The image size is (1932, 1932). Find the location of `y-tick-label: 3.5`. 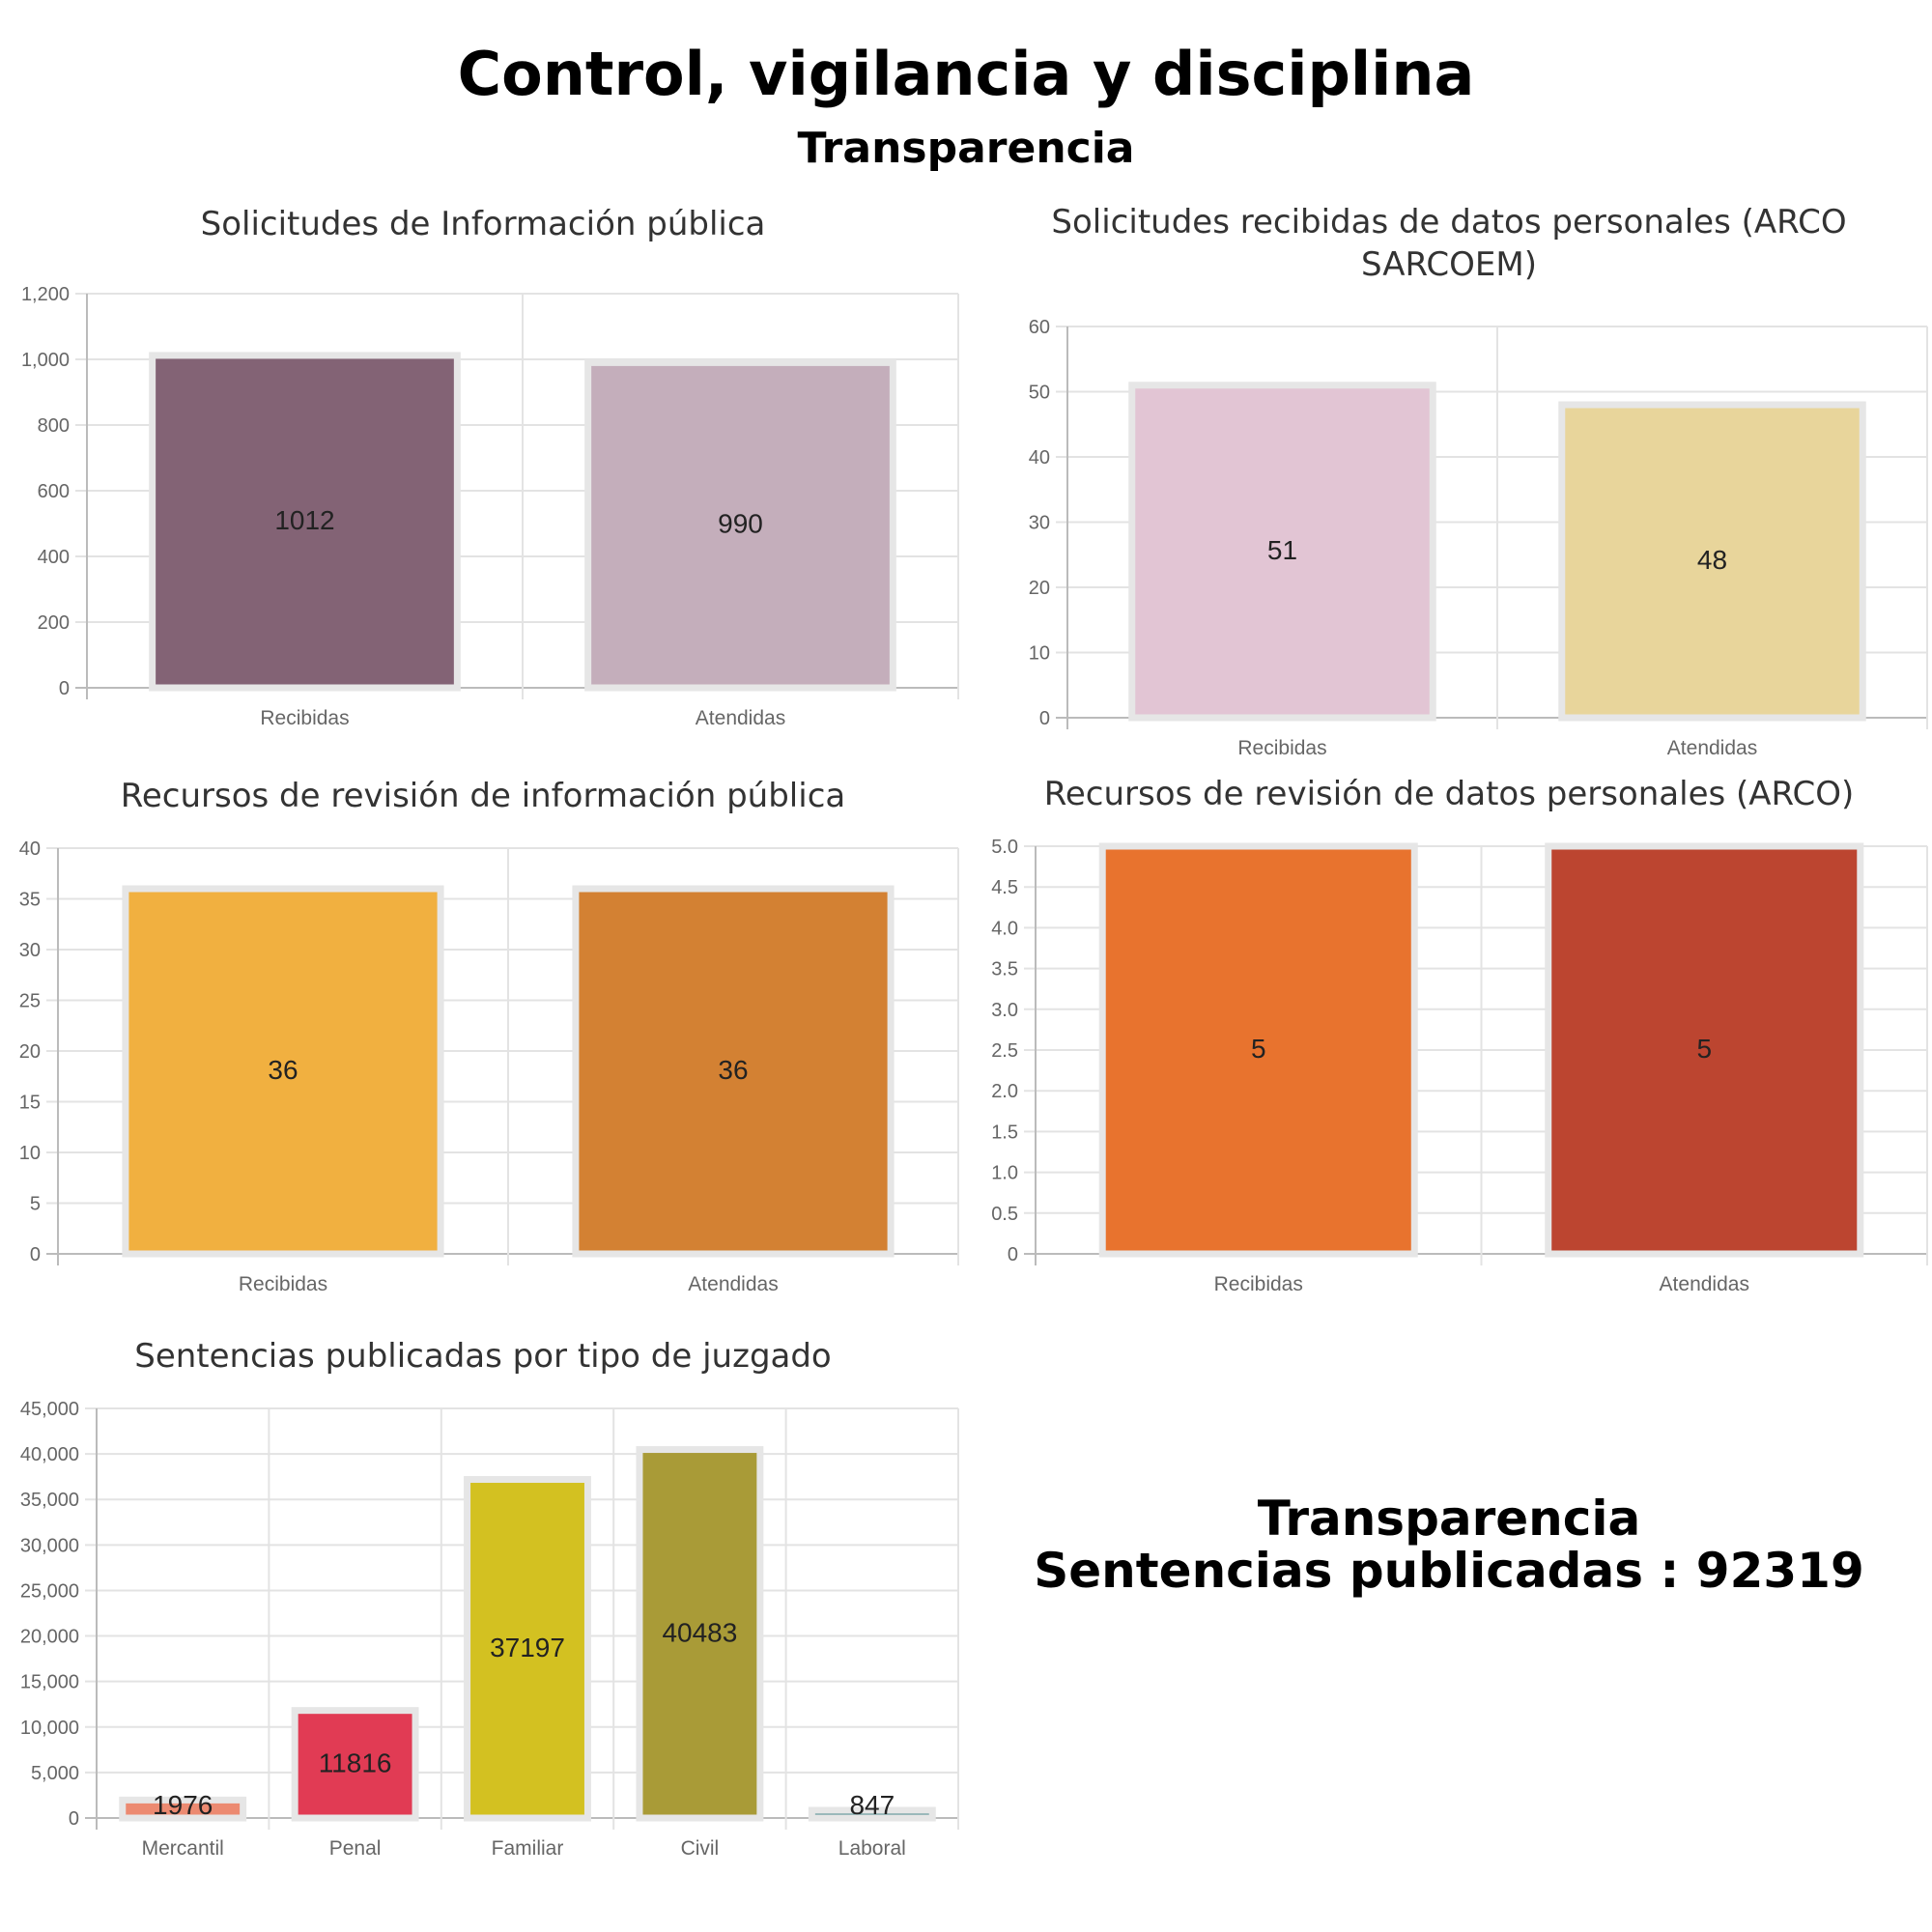

y-tick-label: 3.5 is located at coordinates (1005, 969).